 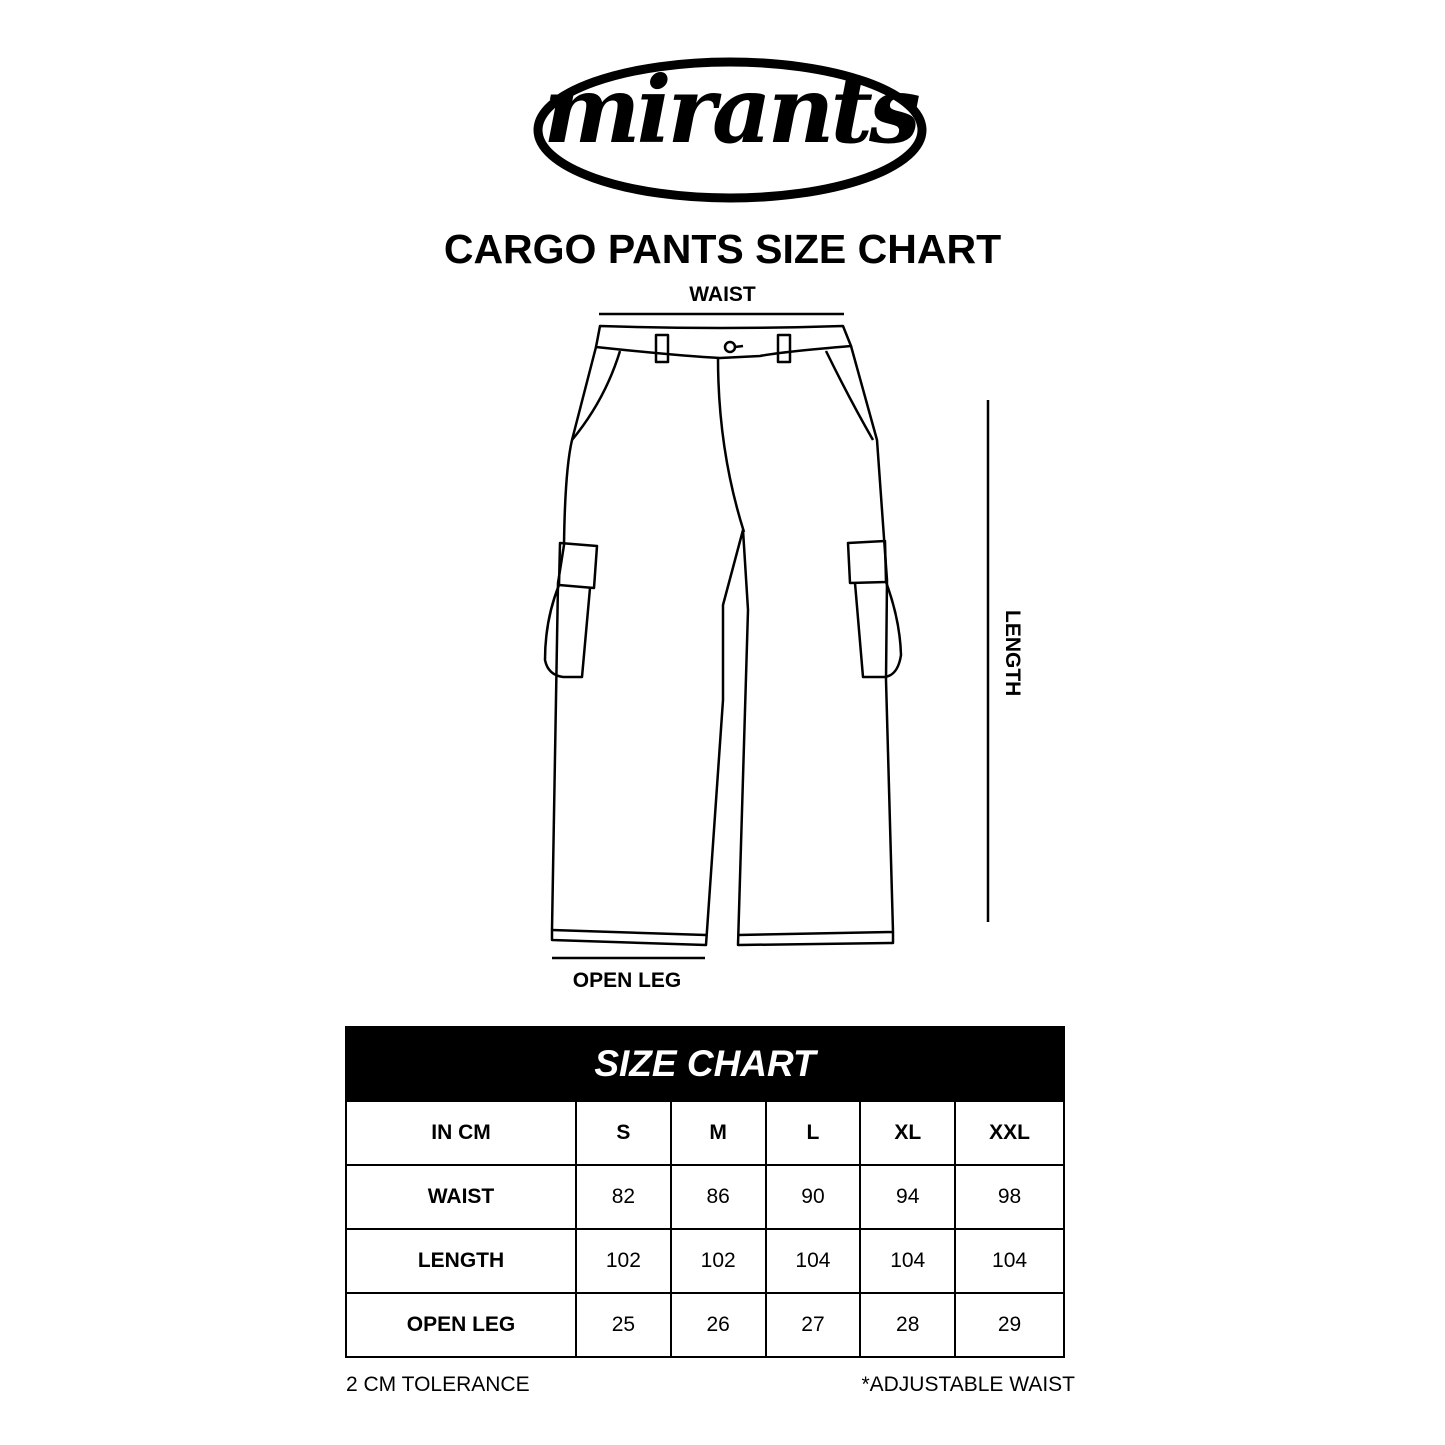 What do you see at coordinates (732, 110) in the screenshot?
I see `brand-logo-text: mirants` at bounding box center [732, 110].